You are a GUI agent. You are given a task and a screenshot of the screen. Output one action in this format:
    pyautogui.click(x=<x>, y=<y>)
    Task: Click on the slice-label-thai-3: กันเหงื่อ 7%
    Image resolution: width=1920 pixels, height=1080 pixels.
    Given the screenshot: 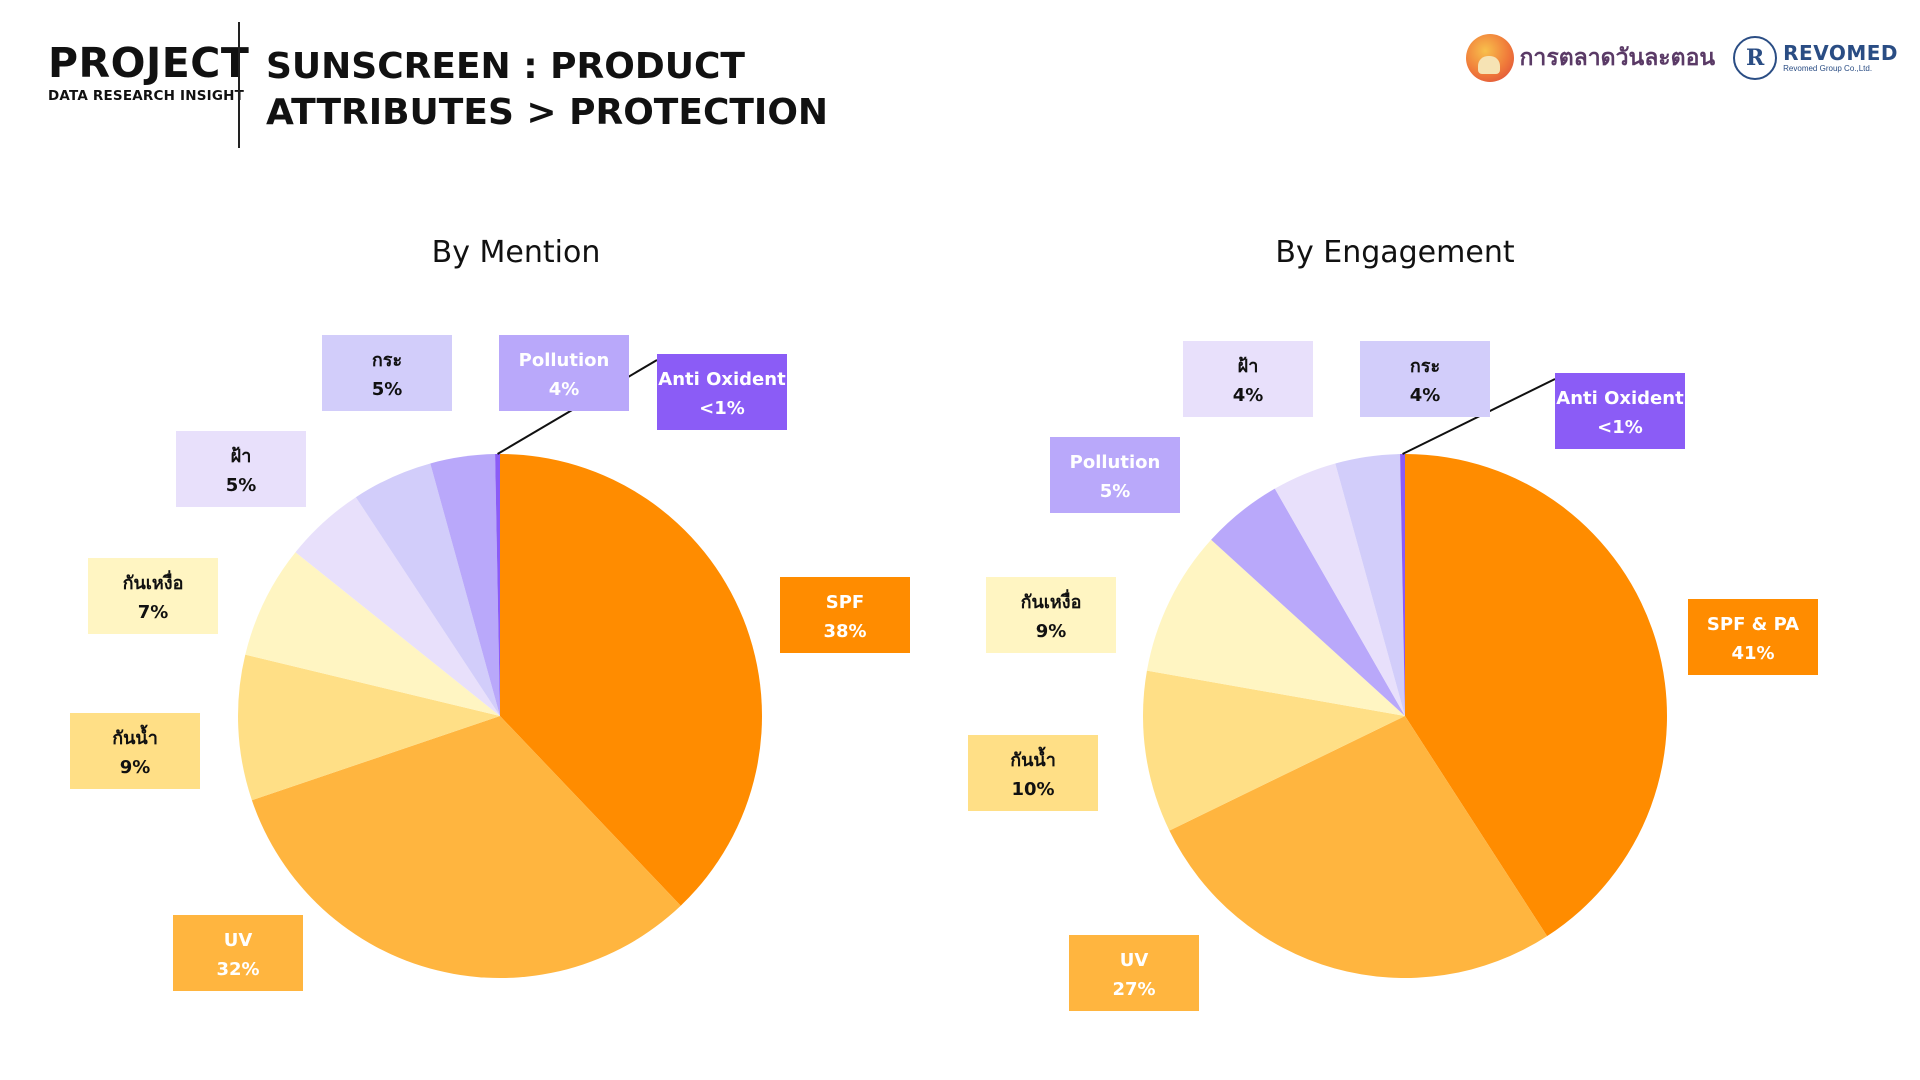 What is the action you would take?
    pyautogui.click(x=153, y=596)
    